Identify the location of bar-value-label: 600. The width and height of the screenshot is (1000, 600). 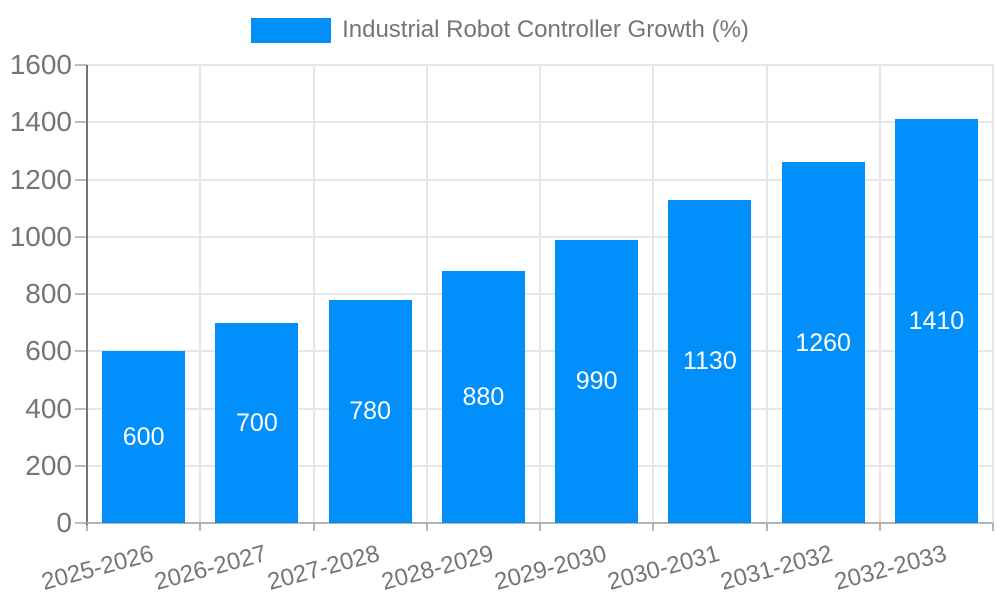
(143, 437).